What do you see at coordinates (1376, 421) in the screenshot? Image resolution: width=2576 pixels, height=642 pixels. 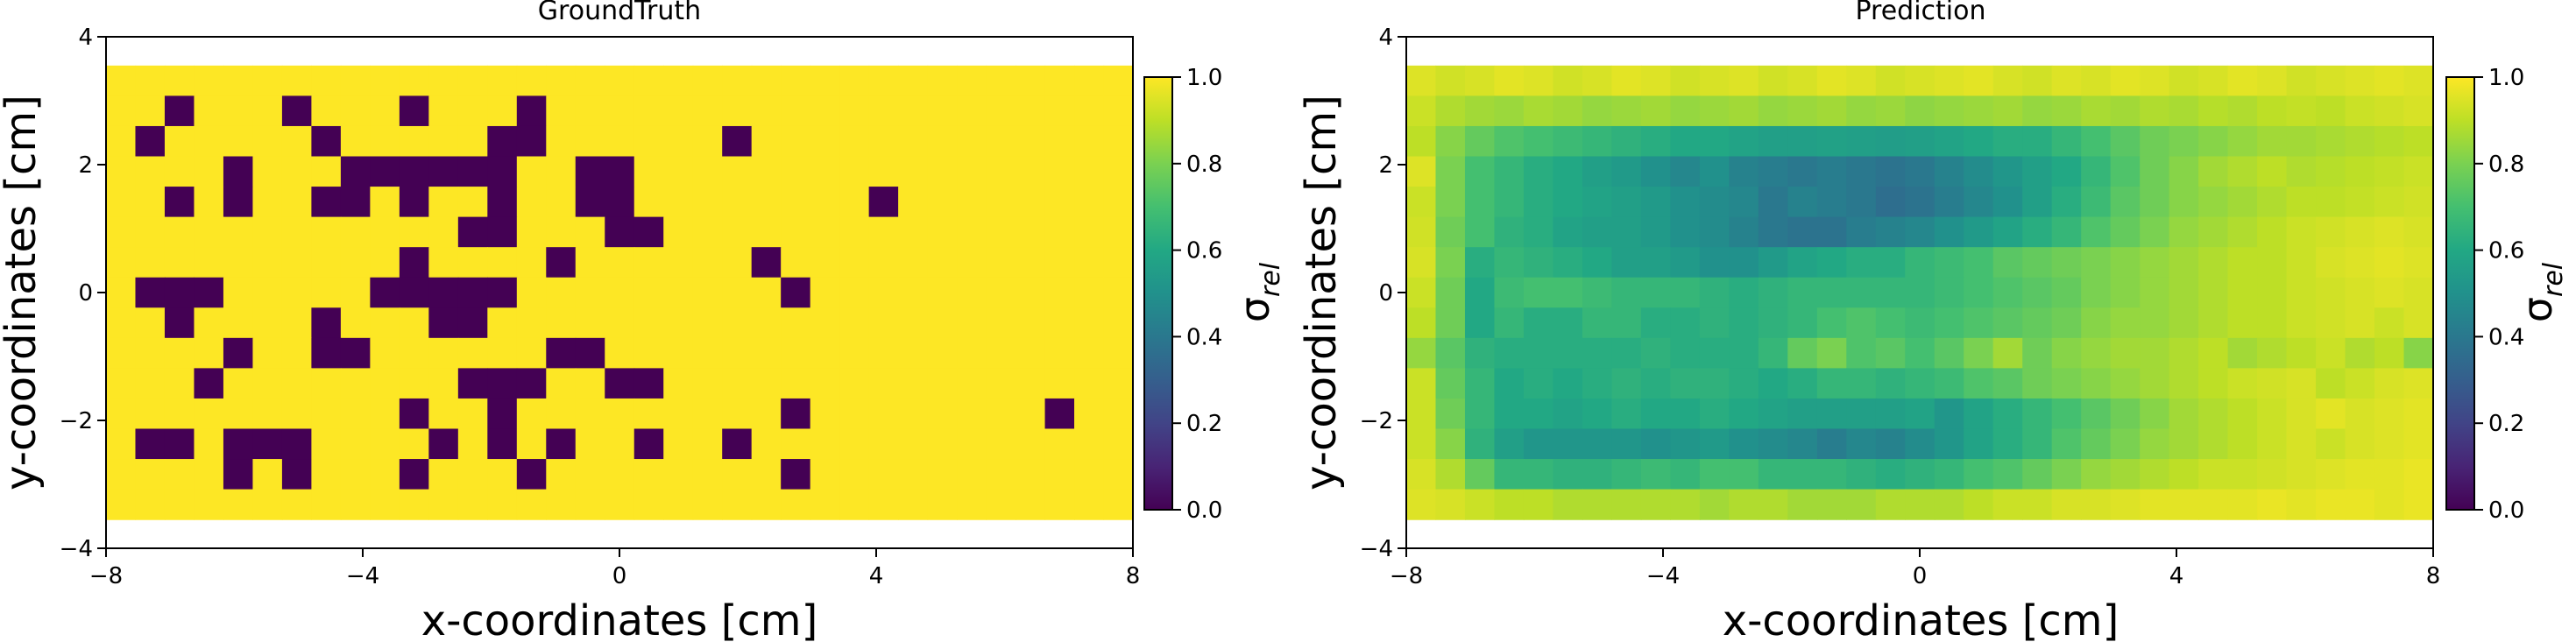 I see `y-tick-label: −2` at bounding box center [1376, 421].